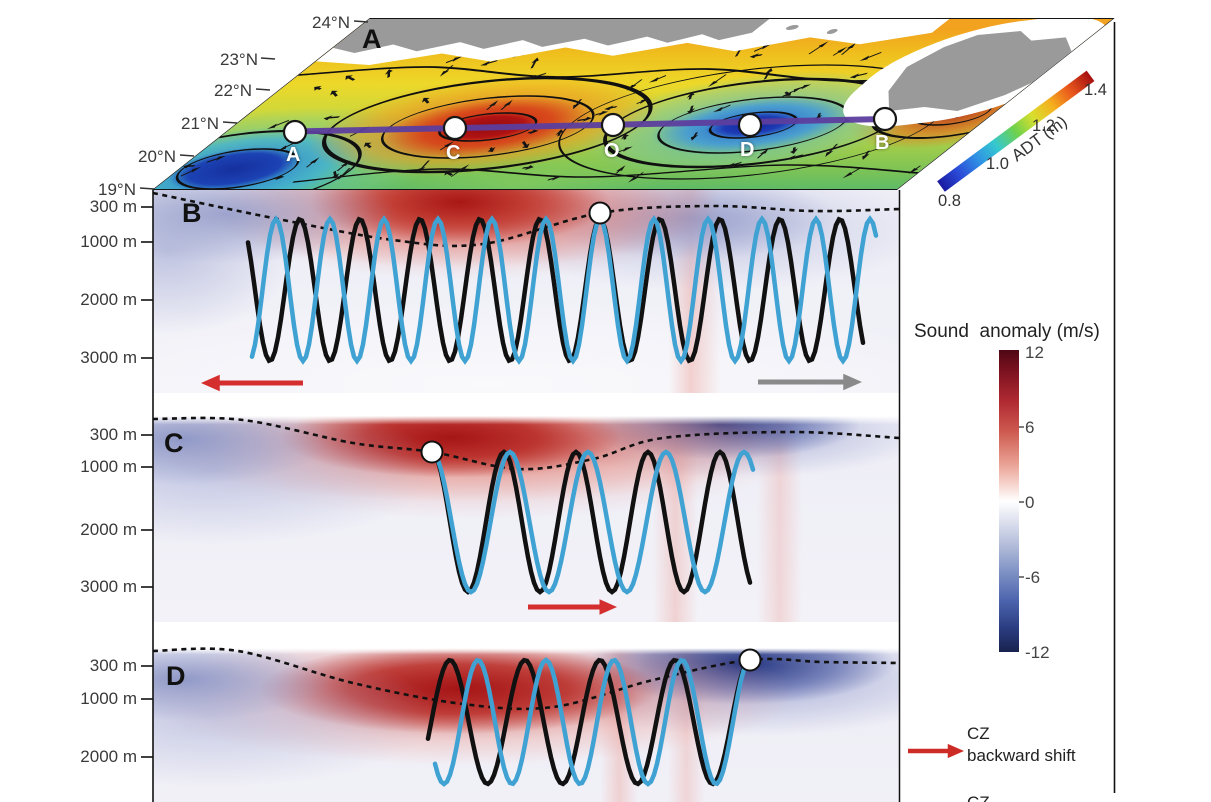 Image resolution: width=1211 pixels, height=802 pixels. What do you see at coordinates (555, 290) in the screenshot?
I see `ray-black-b` at bounding box center [555, 290].